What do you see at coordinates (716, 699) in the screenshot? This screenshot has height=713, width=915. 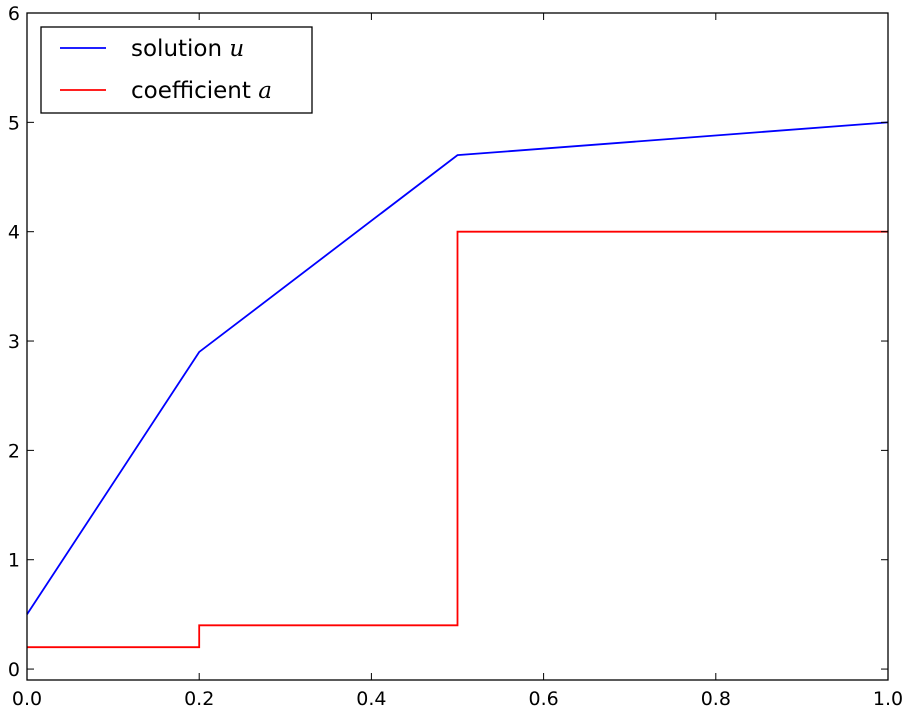 I see `x-tick-label: 0.8` at bounding box center [716, 699].